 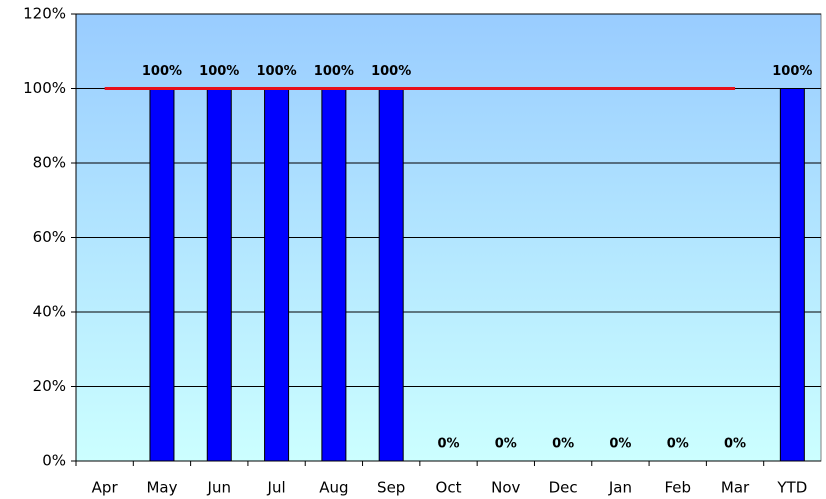 I want to click on x-tick-label: Nov, so click(x=505, y=488).